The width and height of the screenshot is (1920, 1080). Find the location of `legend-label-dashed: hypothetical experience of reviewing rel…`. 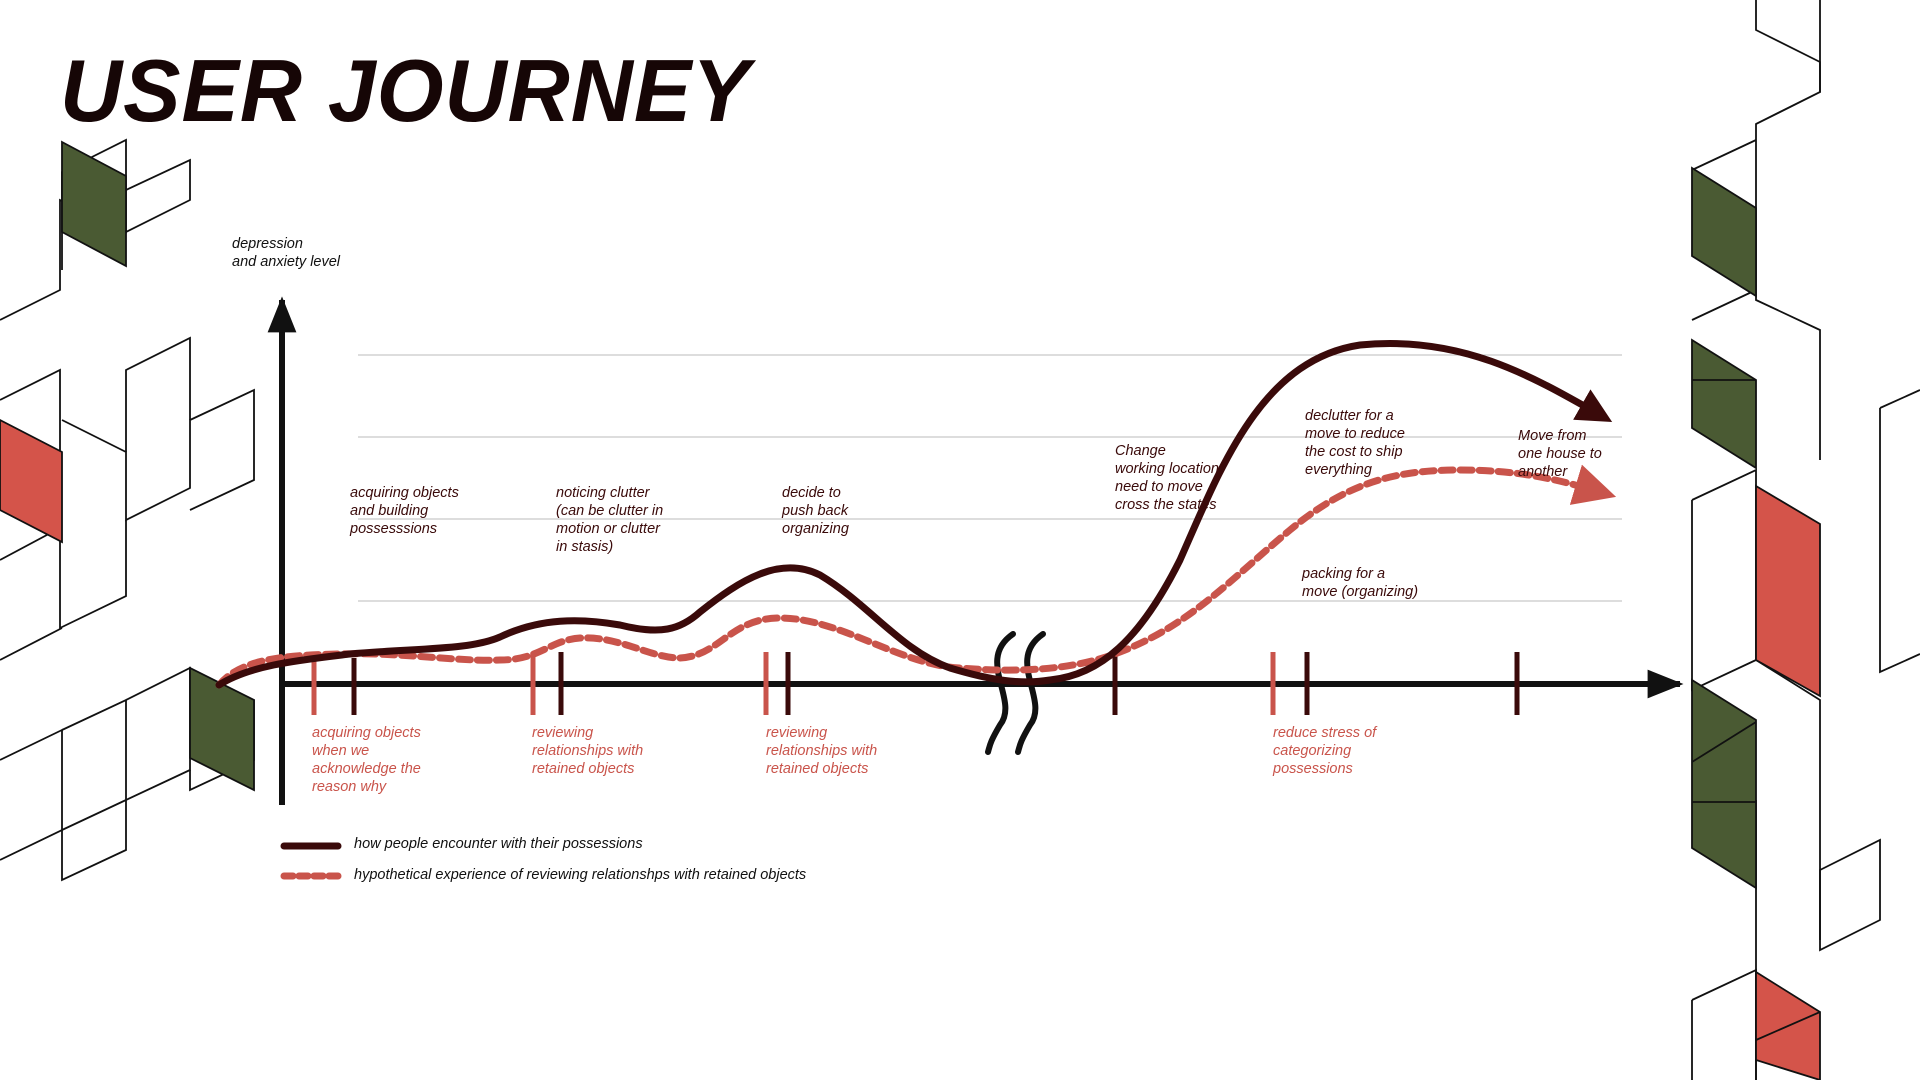

legend-label-dashed: hypothetical experience of reviewing rel… is located at coordinates (580, 875).